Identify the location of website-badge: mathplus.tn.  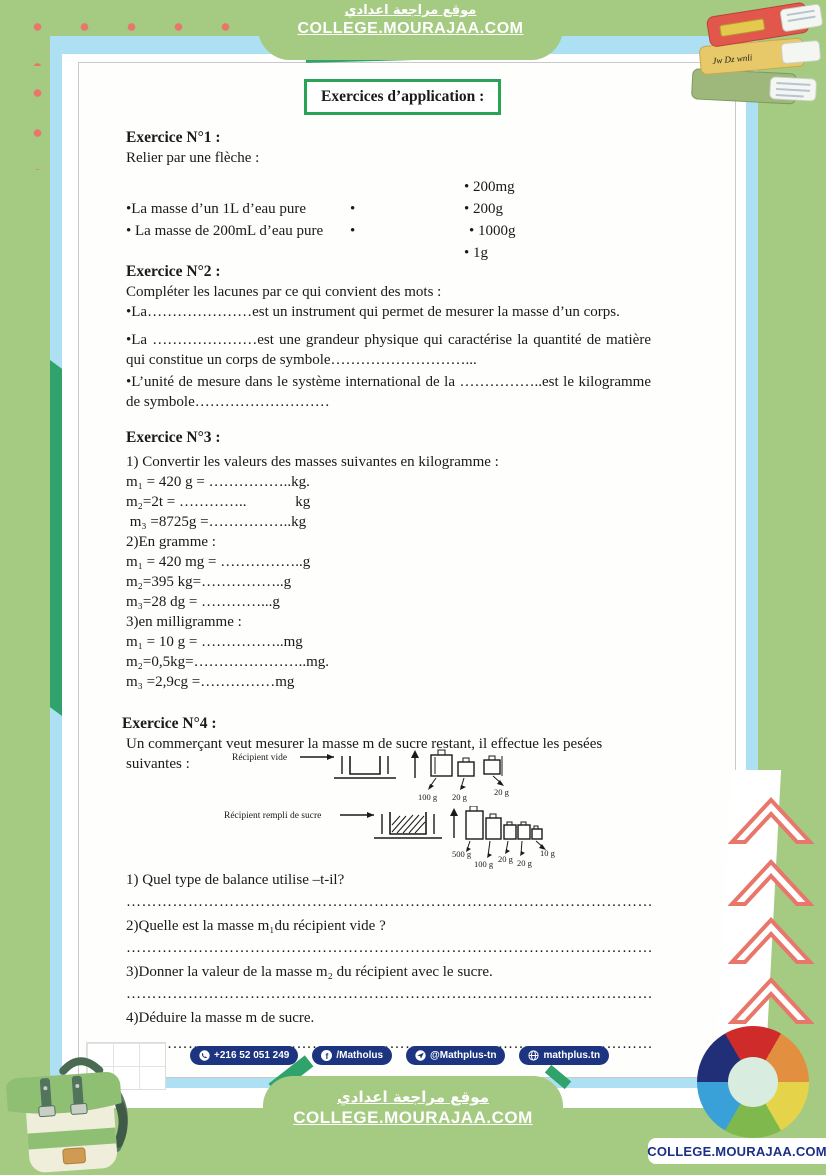
(564, 1055).